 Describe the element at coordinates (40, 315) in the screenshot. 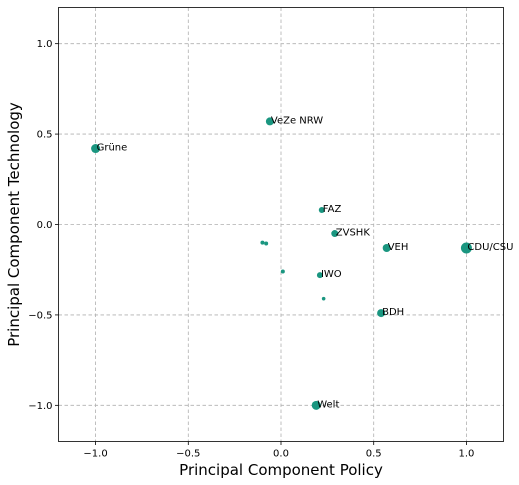

I see `y-tick-label: −0.5` at that location.